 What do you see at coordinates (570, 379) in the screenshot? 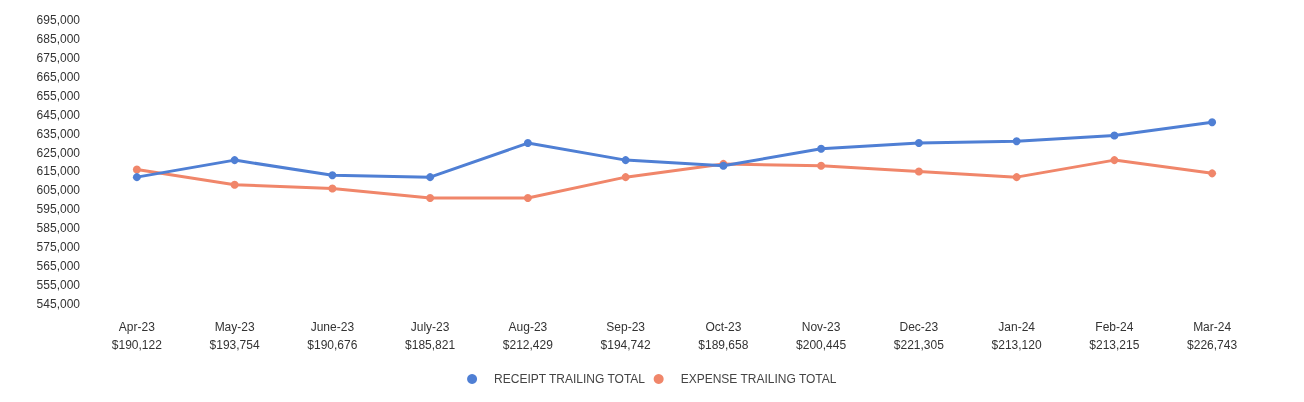
I see `legend-label: RECEIPT TRAILING TOTAL` at bounding box center [570, 379].